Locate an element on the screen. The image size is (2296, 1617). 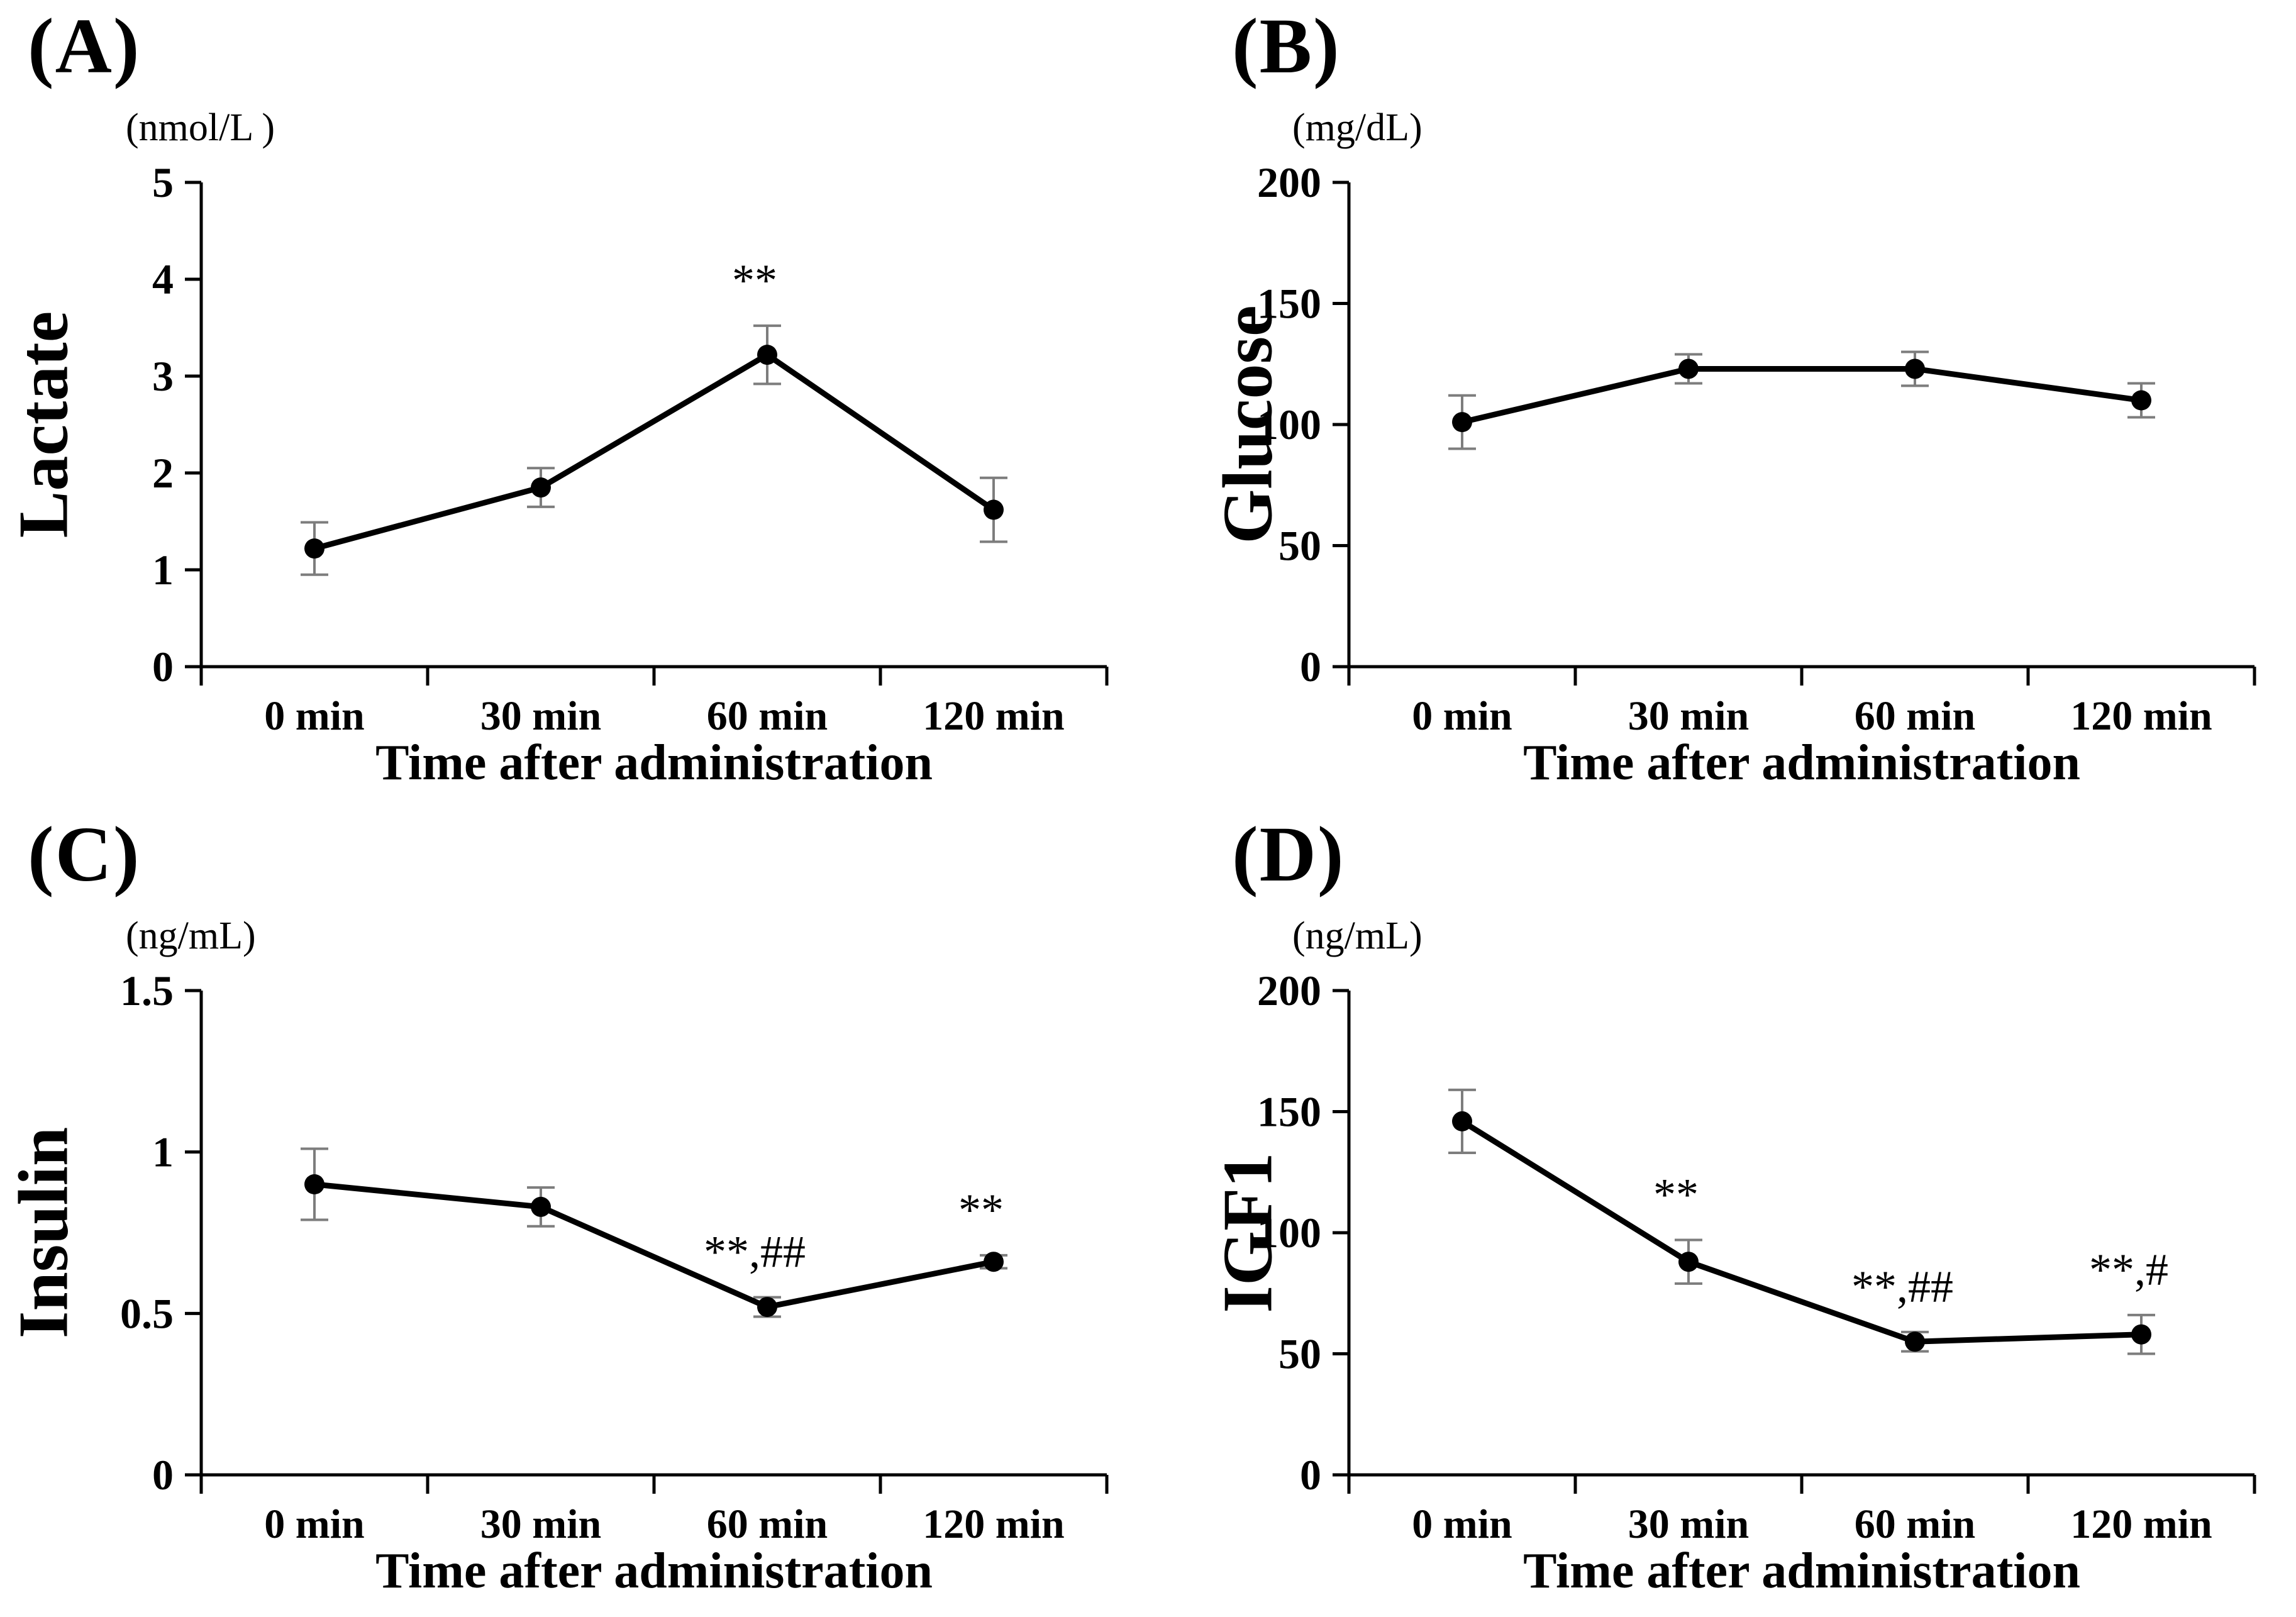
panel-d-x-axis-title: Time after administration is located at coordinates (1801, 1571).